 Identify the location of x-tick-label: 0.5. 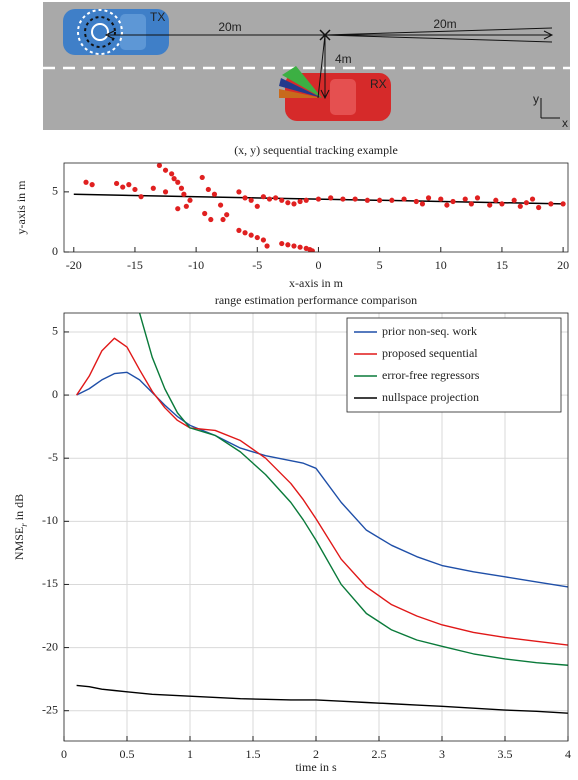
(127, 754).